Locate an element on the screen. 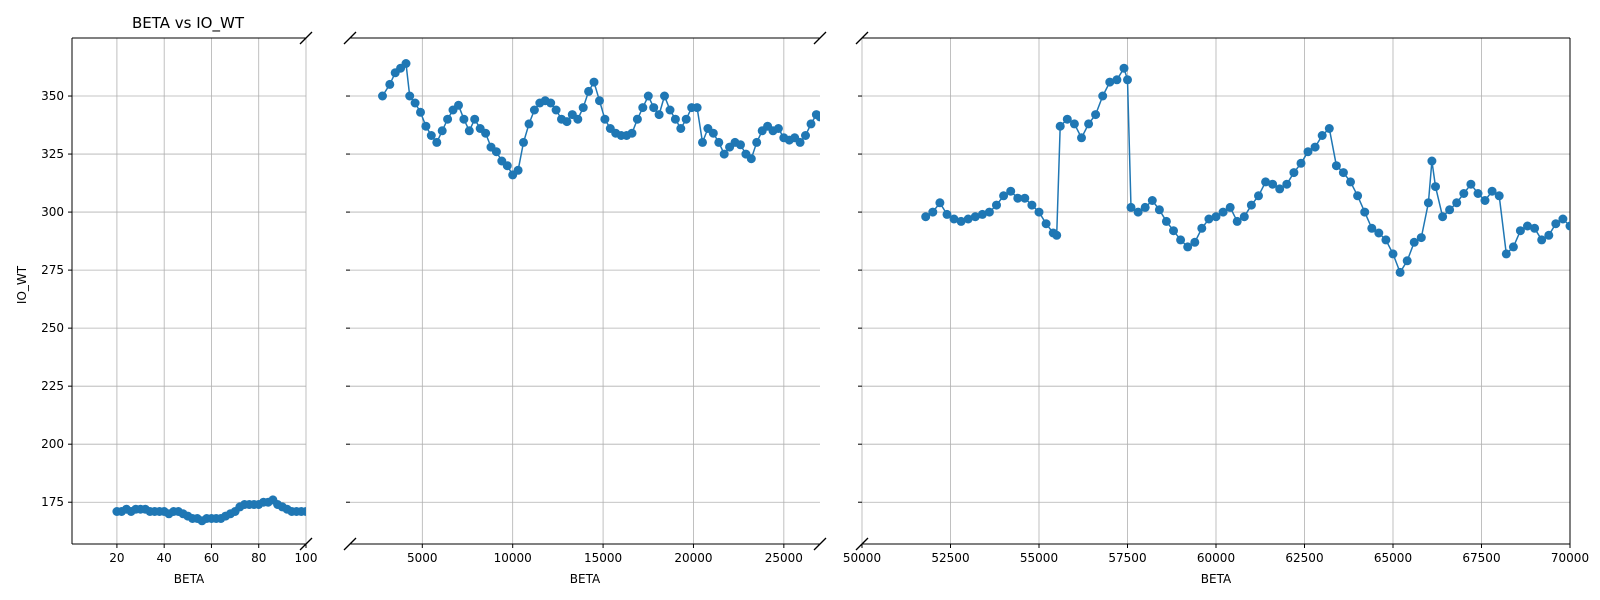  x-tick-label: 57500 is located at coordinates (1127, 558).